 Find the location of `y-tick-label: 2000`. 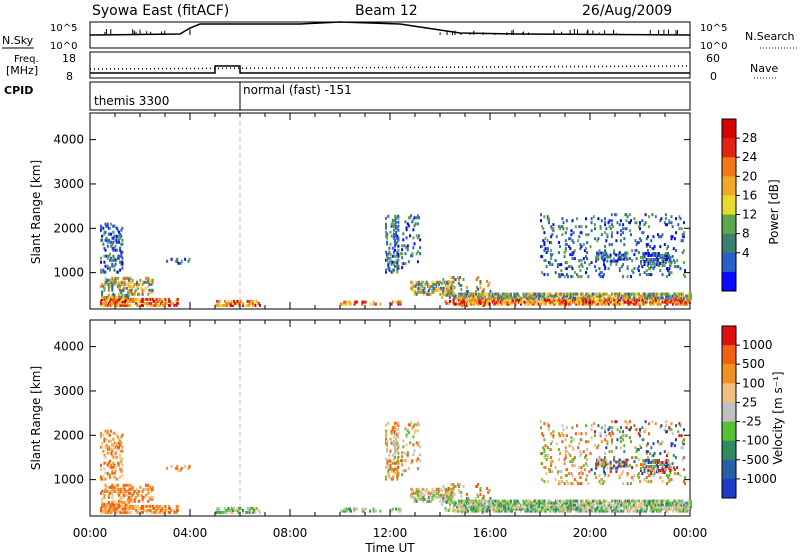

y-tick-label: 2000 is located at coordinates (68, 228).